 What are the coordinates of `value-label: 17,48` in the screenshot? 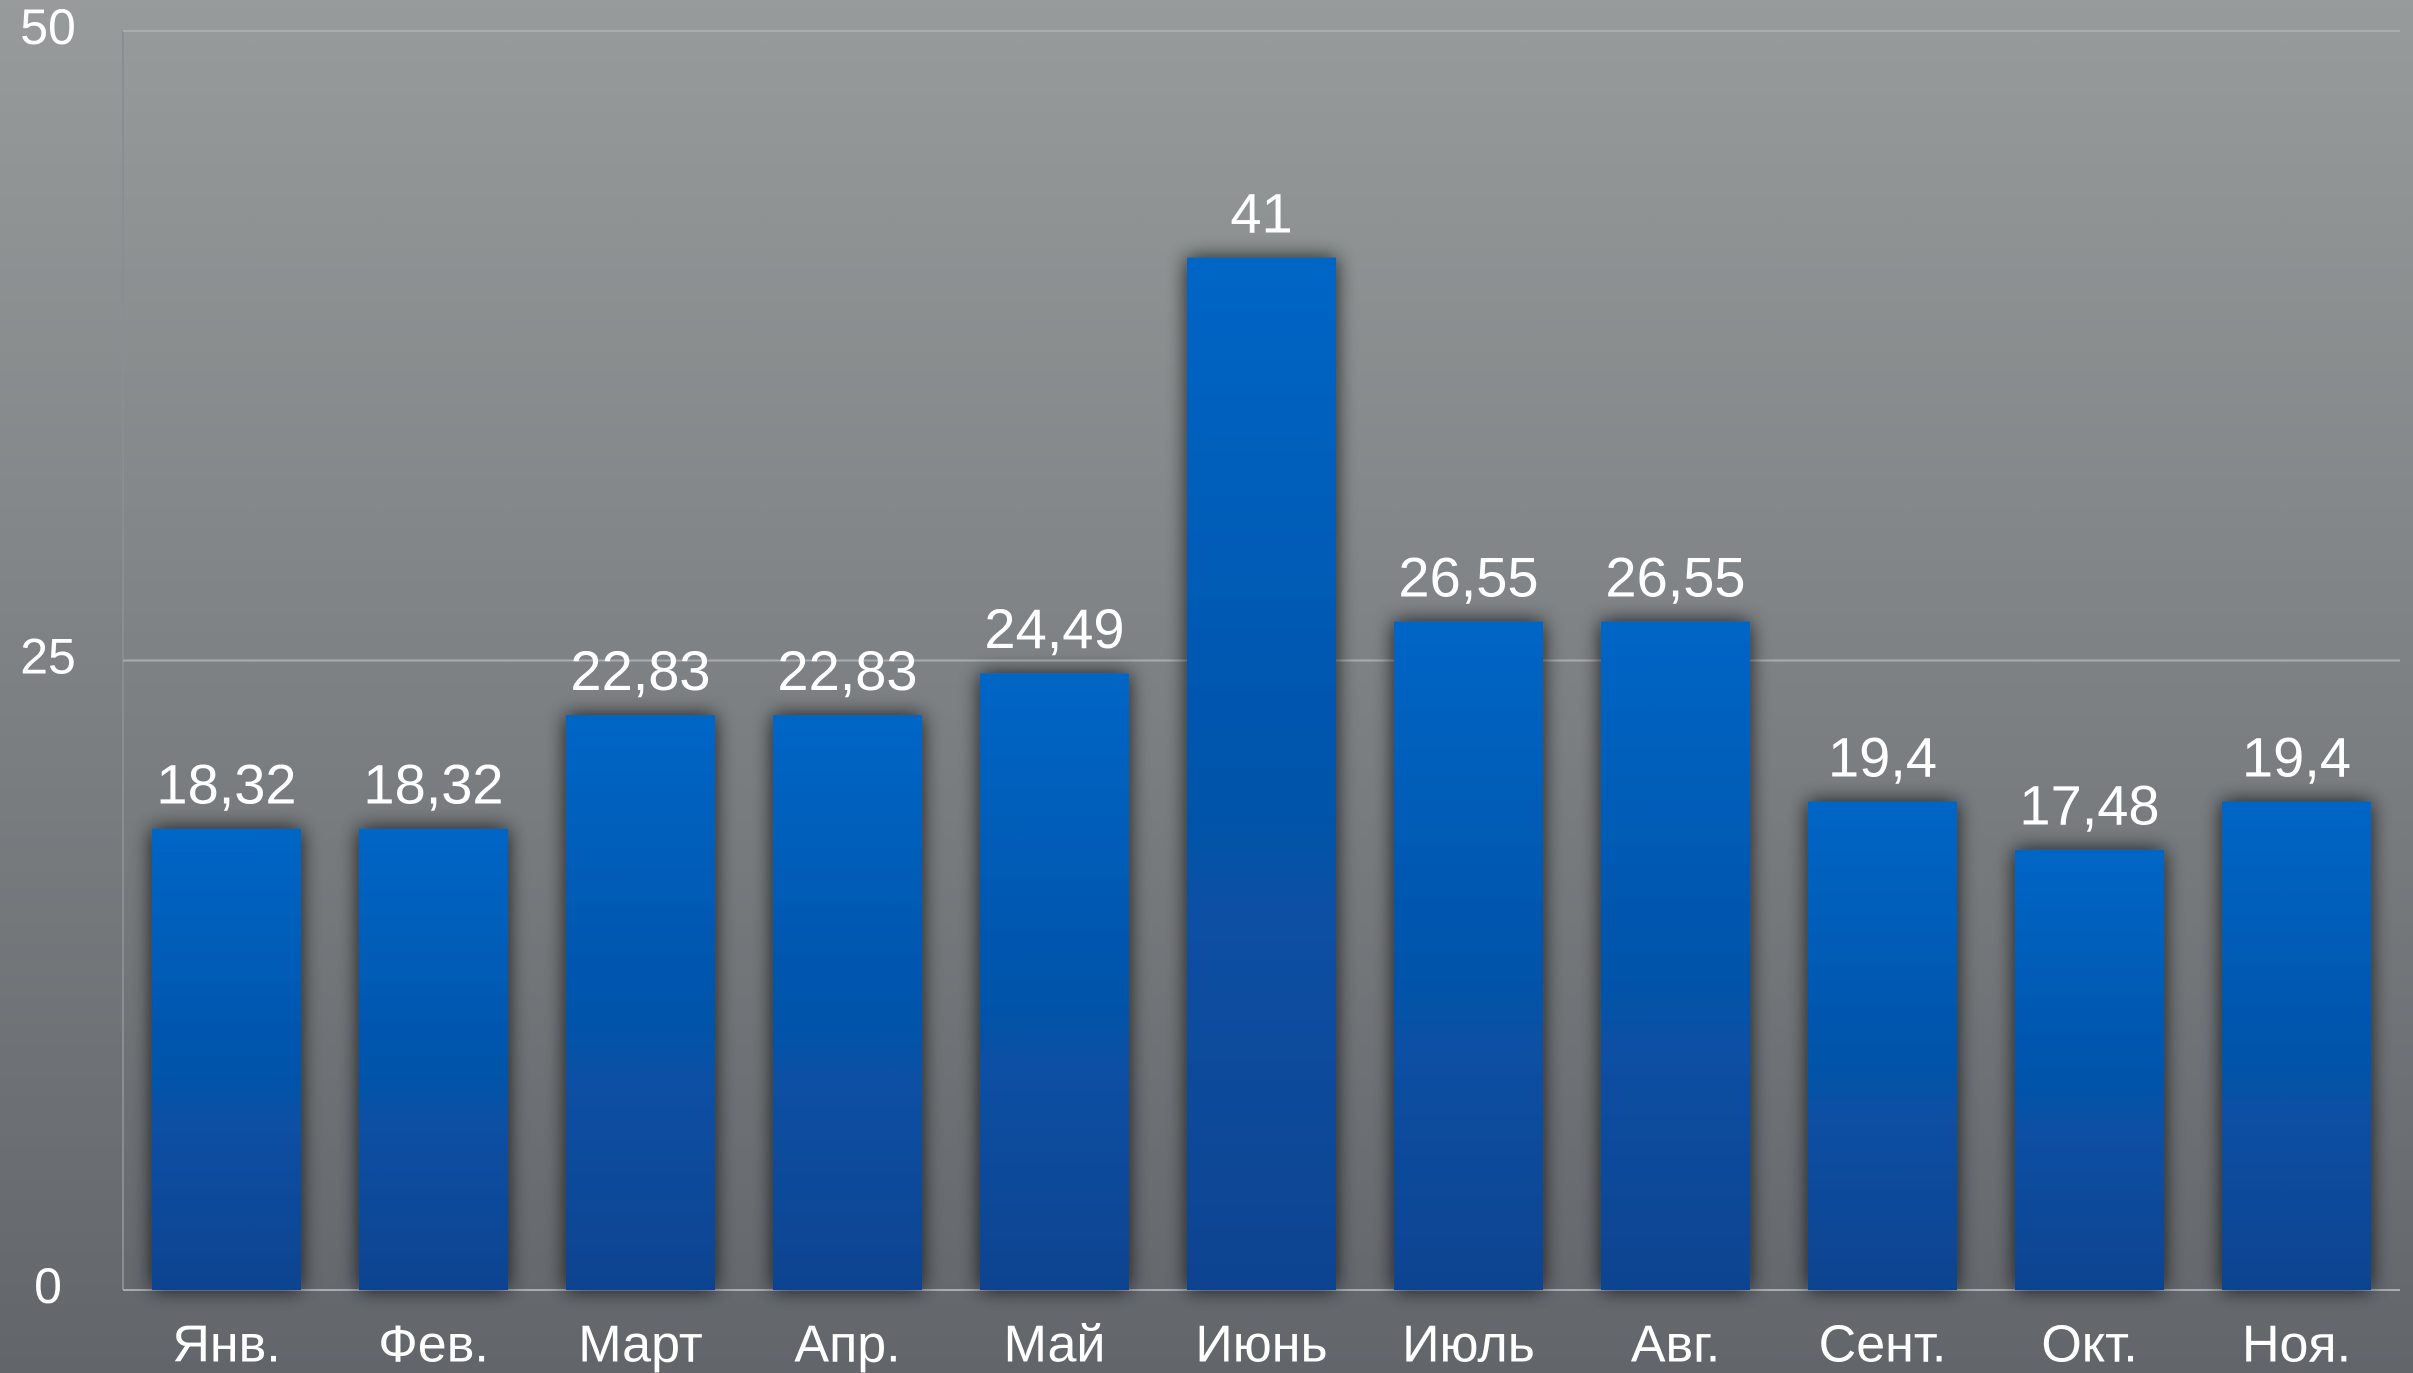 It's located at (2089, 805).